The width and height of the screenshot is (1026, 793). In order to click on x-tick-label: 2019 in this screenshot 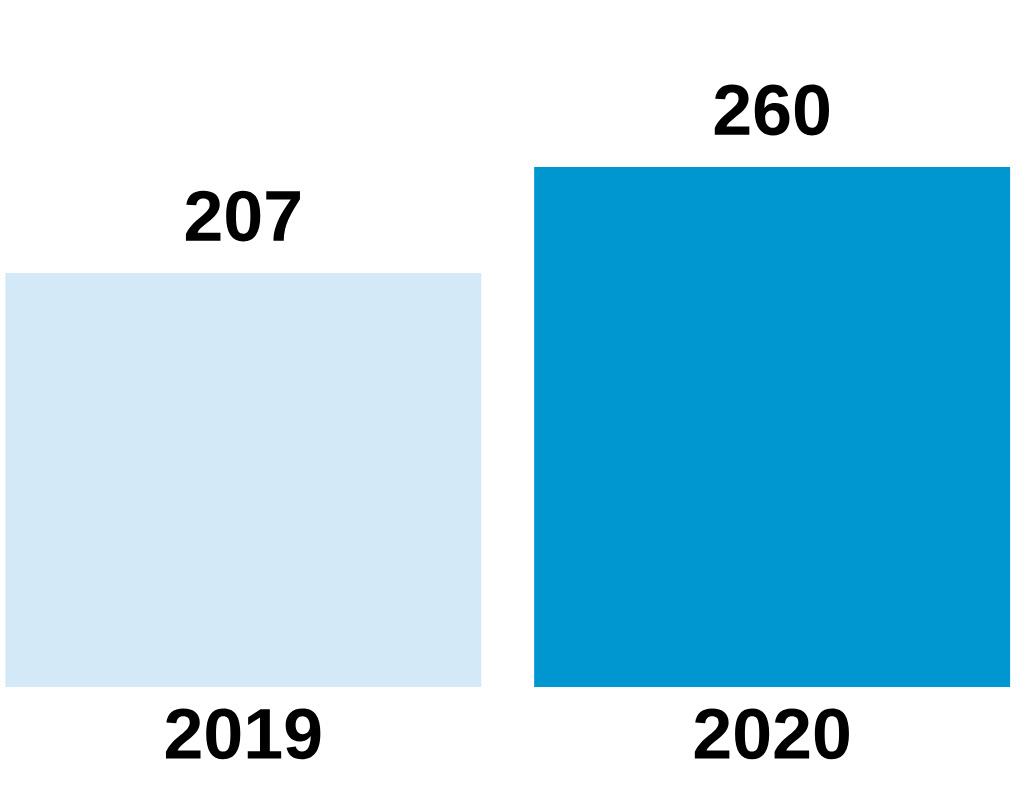, I will do `click(243, 734)`.